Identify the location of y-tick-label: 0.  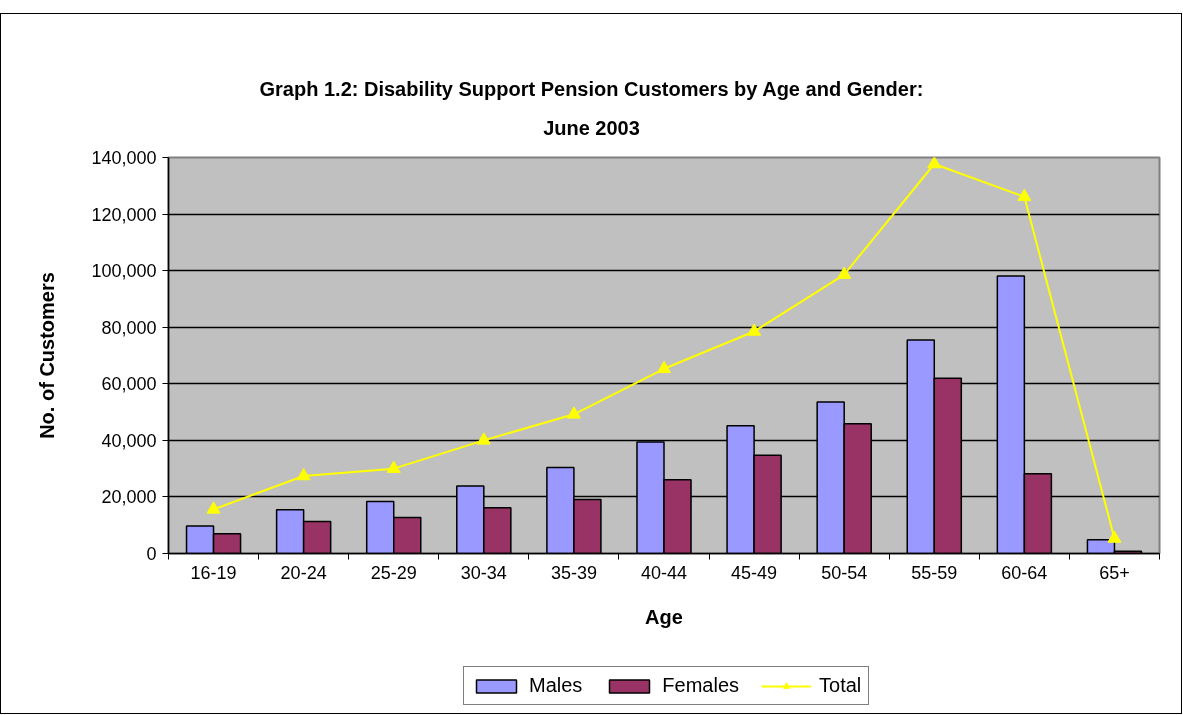
(151, 554).